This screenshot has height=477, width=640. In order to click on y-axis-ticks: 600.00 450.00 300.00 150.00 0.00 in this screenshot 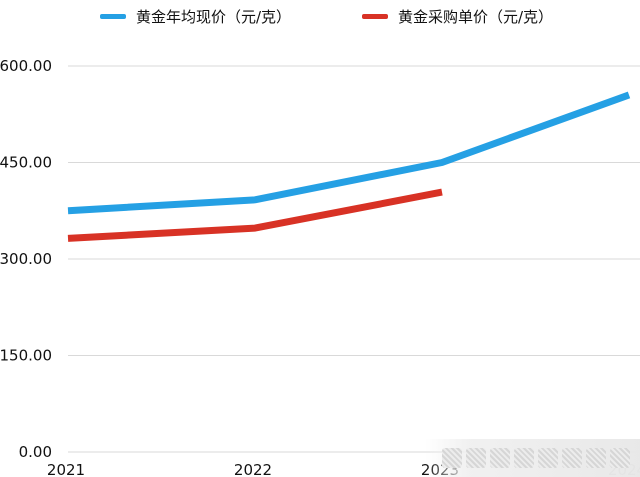, I will do `click(26, 259)`.